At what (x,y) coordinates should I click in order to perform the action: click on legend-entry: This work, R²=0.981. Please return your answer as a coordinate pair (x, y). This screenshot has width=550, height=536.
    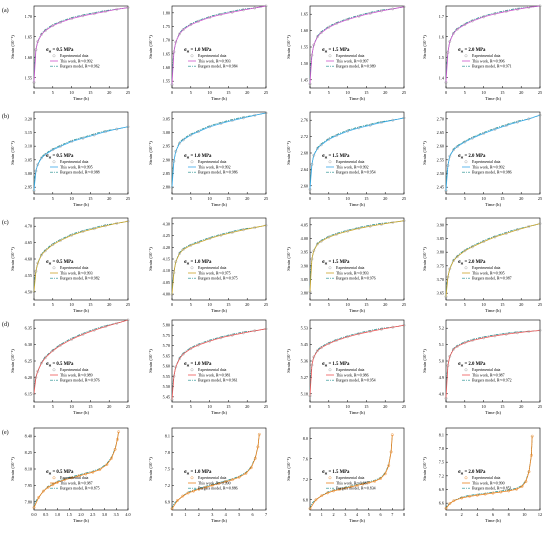
    Looking at the image, I should click on (214, 375).